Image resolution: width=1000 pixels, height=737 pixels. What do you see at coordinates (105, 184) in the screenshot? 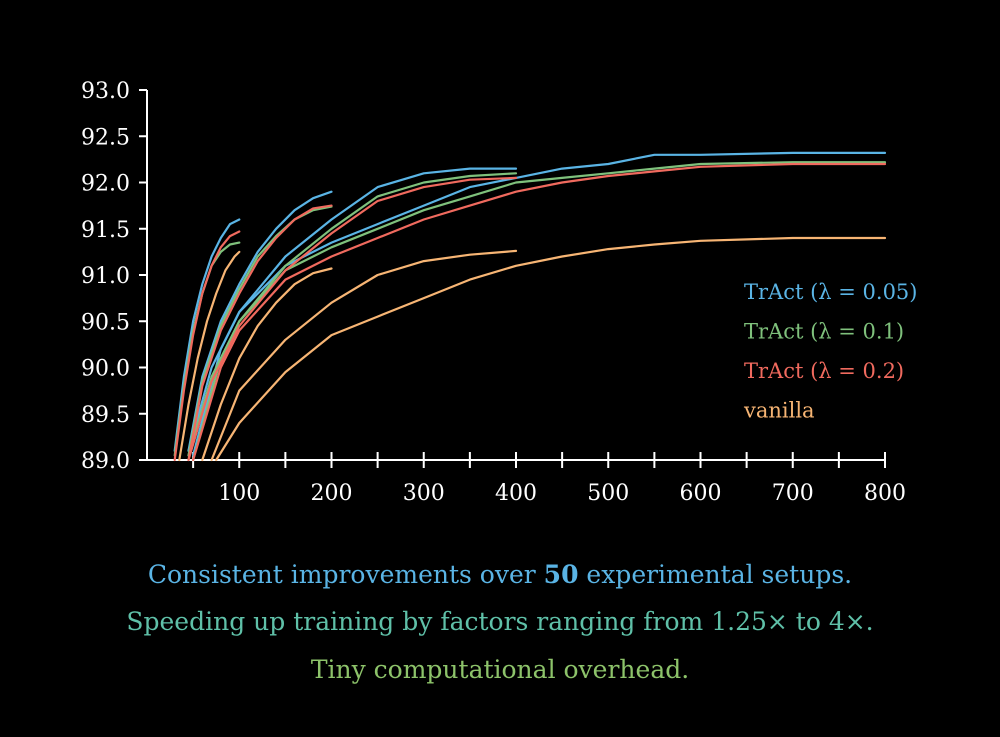
I see `y-tick-label: 92.0` at bounding box center [105, 184].